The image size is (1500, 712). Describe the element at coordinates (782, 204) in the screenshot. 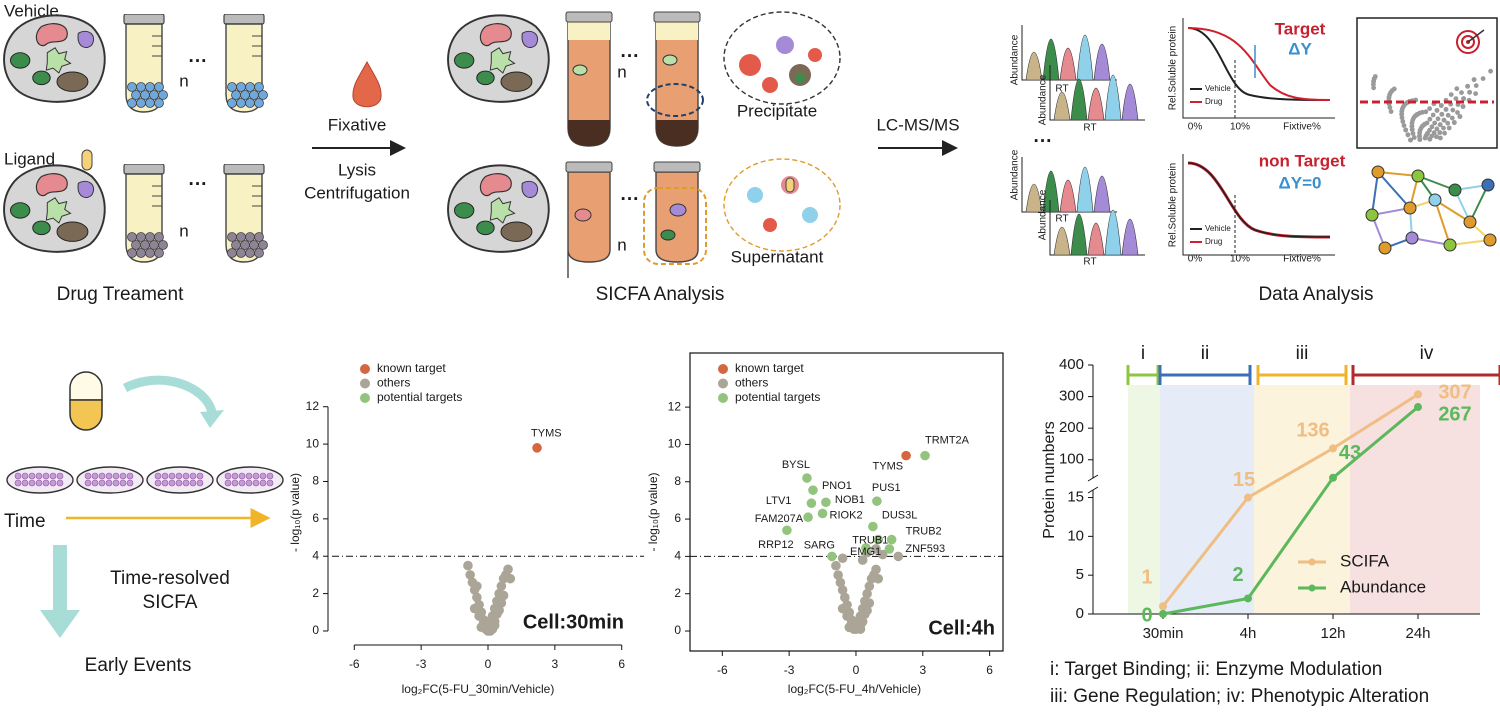

I see `soluble-proteins` at that location.